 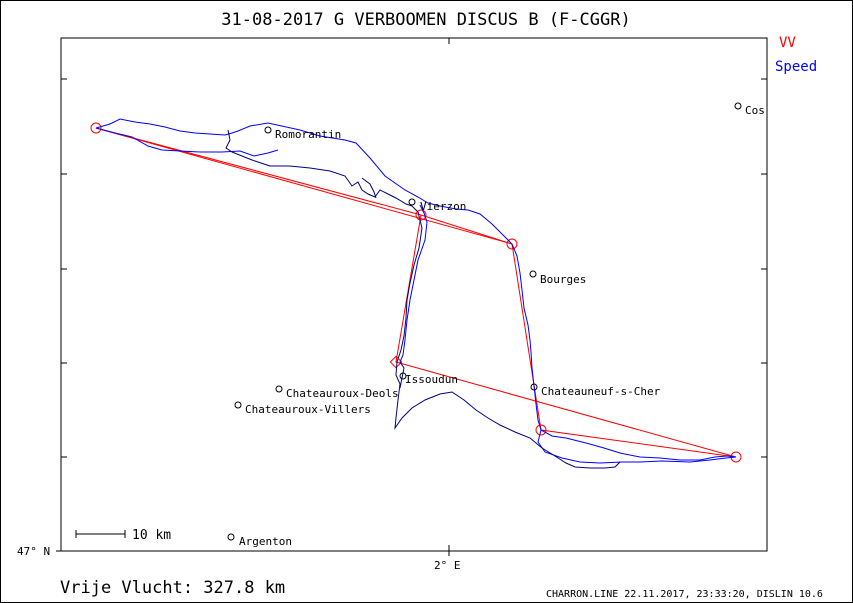 I want to click on town-label: Chateauroux-Deols, so click(x=342, y=393).